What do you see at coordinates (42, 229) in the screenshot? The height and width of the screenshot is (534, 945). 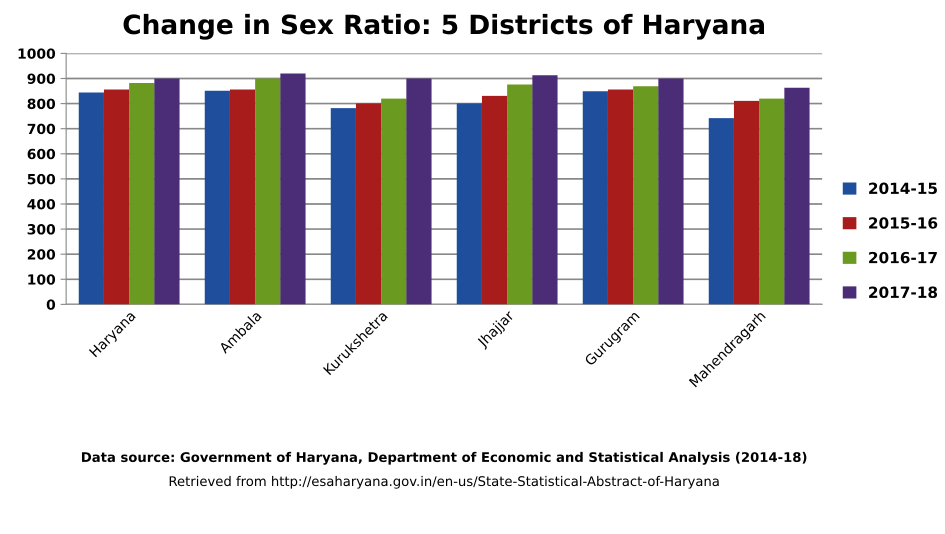 I see `y-tick-label: 300` at bounding box center [42, 229].